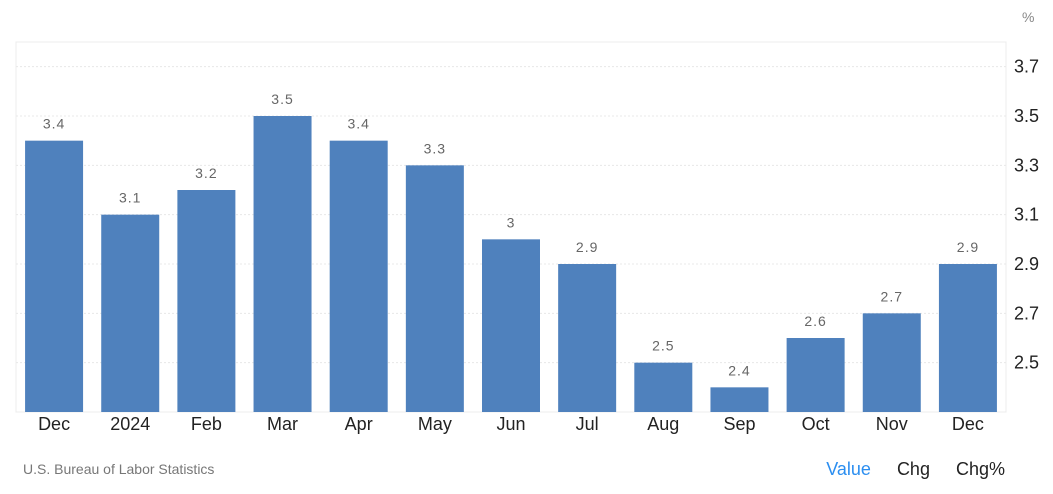 The image size is (1053, 494). I want to click on x-tick-label: Sep, so click(739, 424).